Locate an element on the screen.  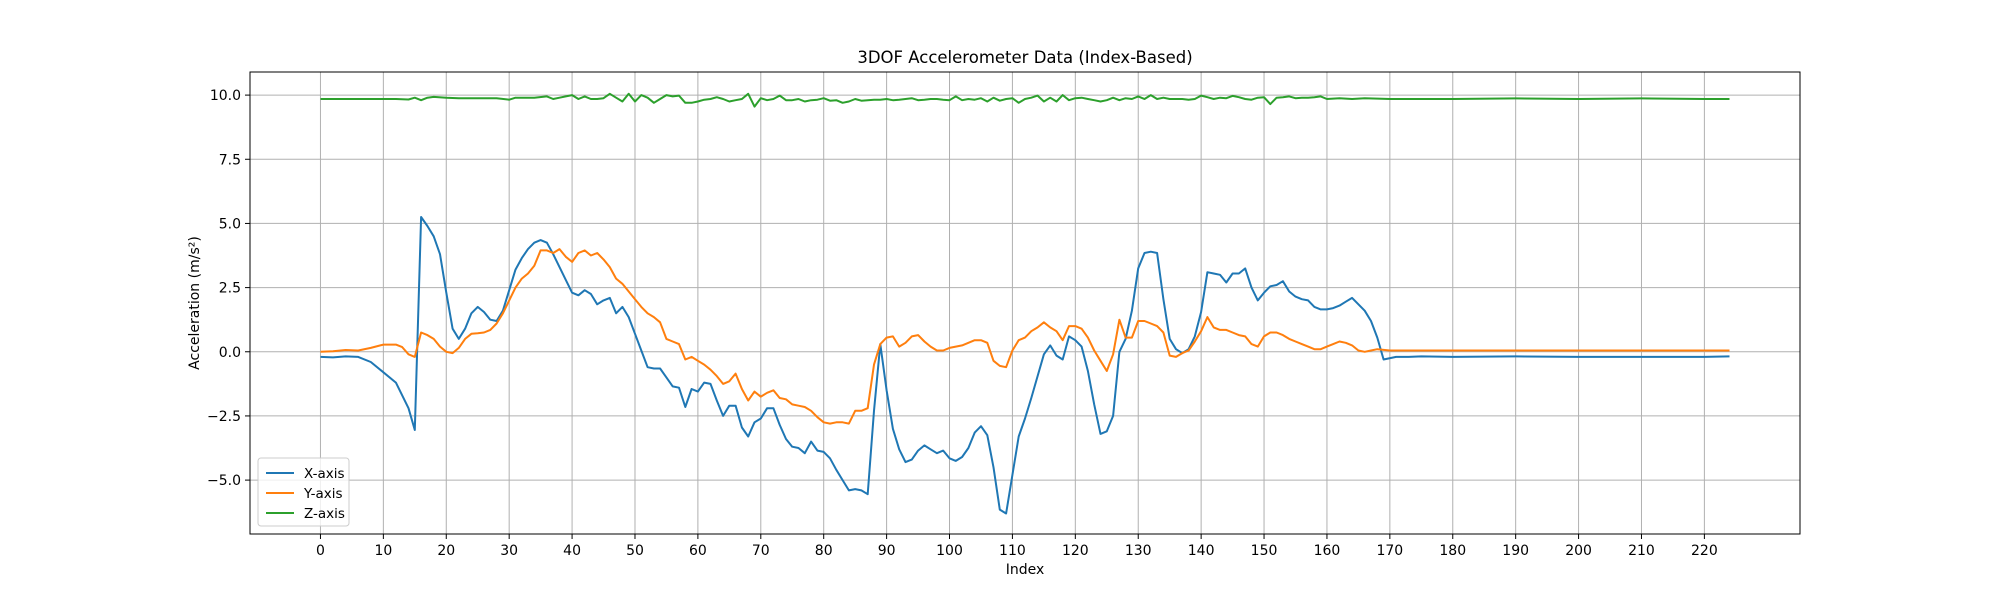
y-tick-label: −5.0 is located at coordinates (224, 481).